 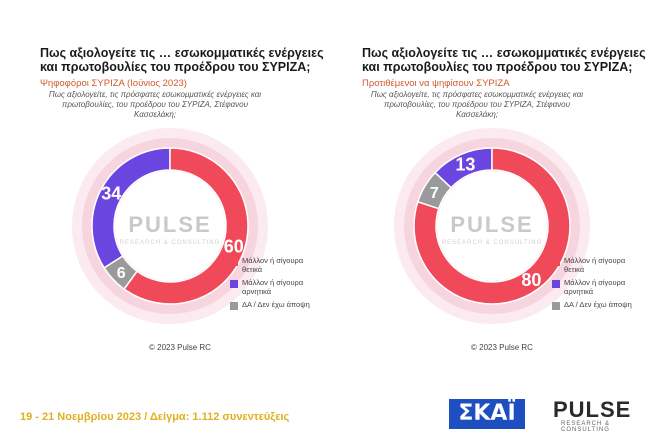 I want to click on data-label-negative: 13, so click(x=465, y=165).